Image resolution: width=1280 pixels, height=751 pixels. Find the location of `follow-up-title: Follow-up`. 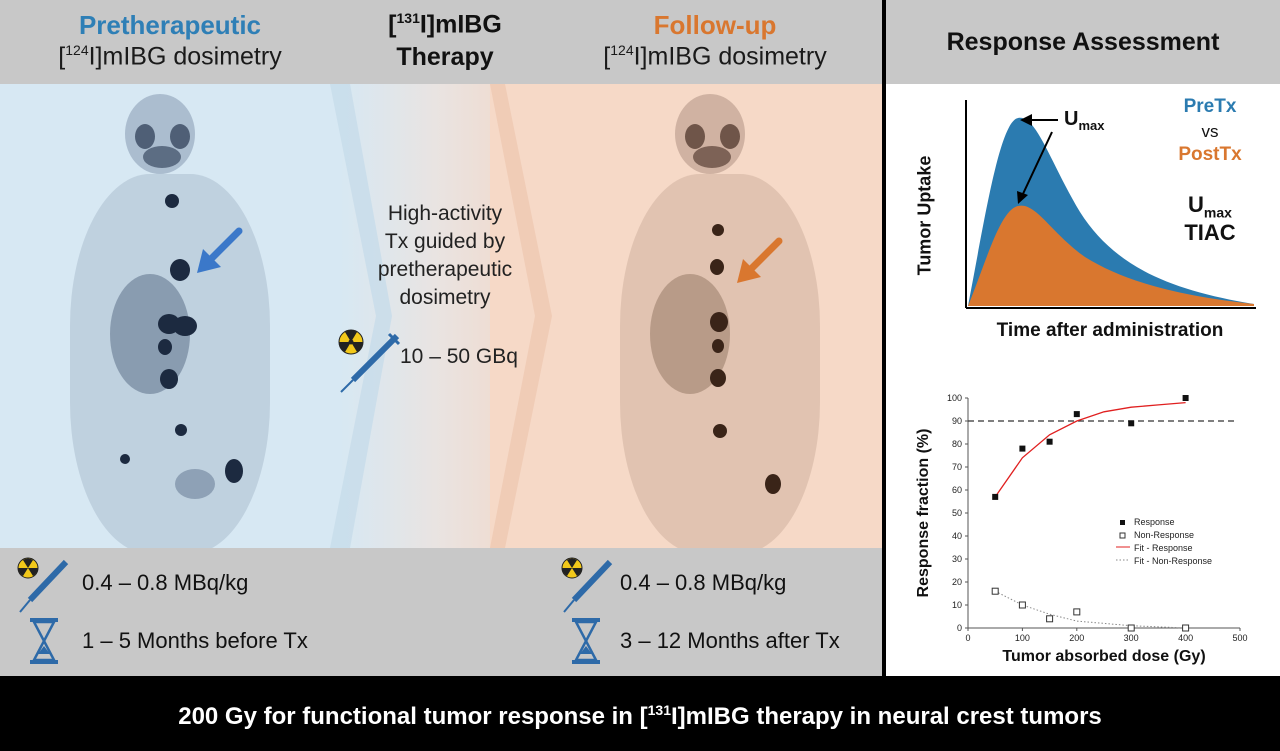

follow-up-title: Follow-up is located at coordinates (715, 25).